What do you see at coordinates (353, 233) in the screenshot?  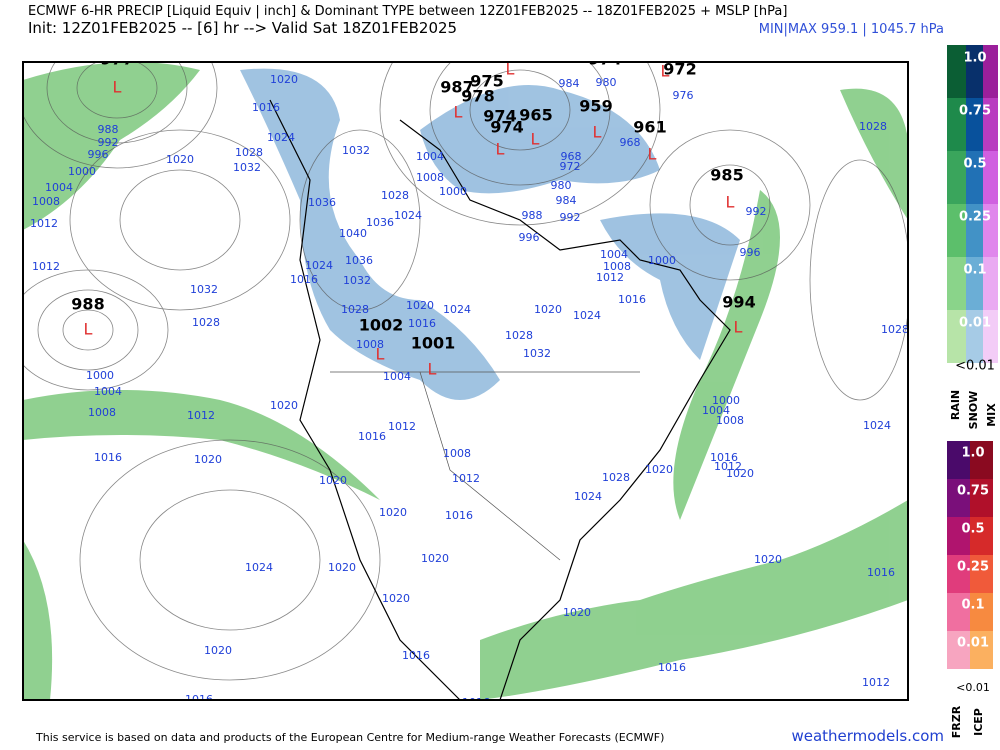 I see `isobar-label: 1040` at bounding box center [353, 233].